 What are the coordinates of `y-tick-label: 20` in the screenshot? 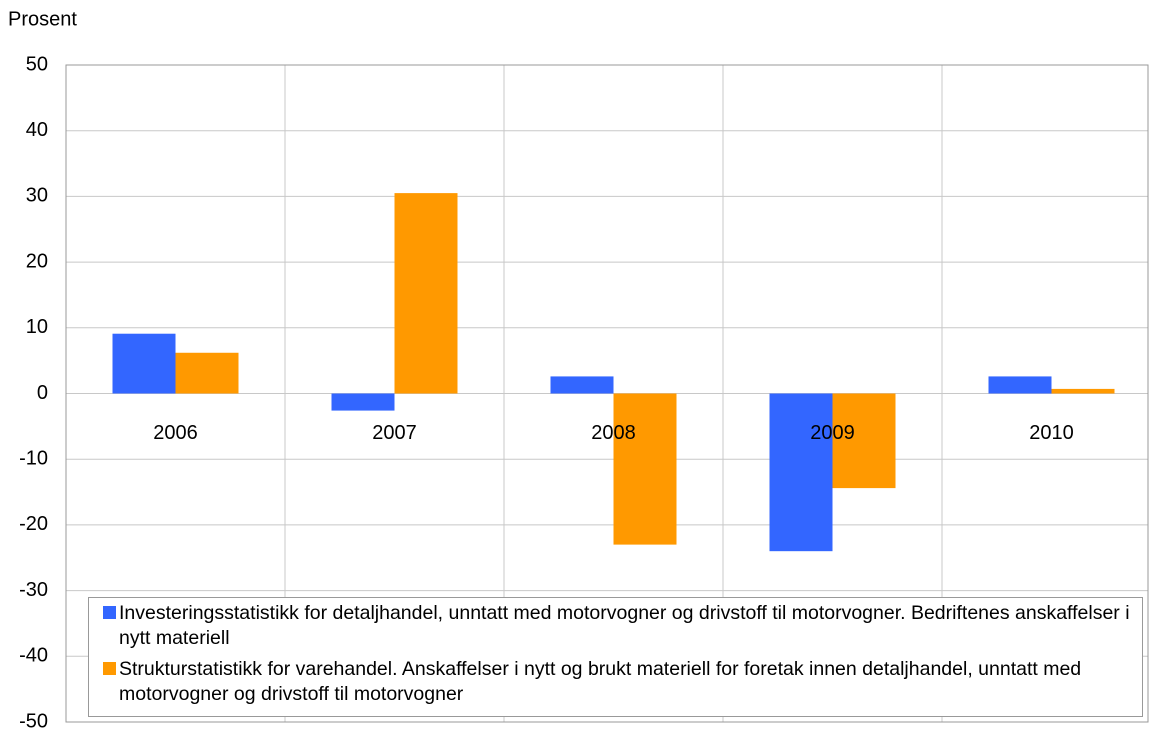 It's located at (37, 261).